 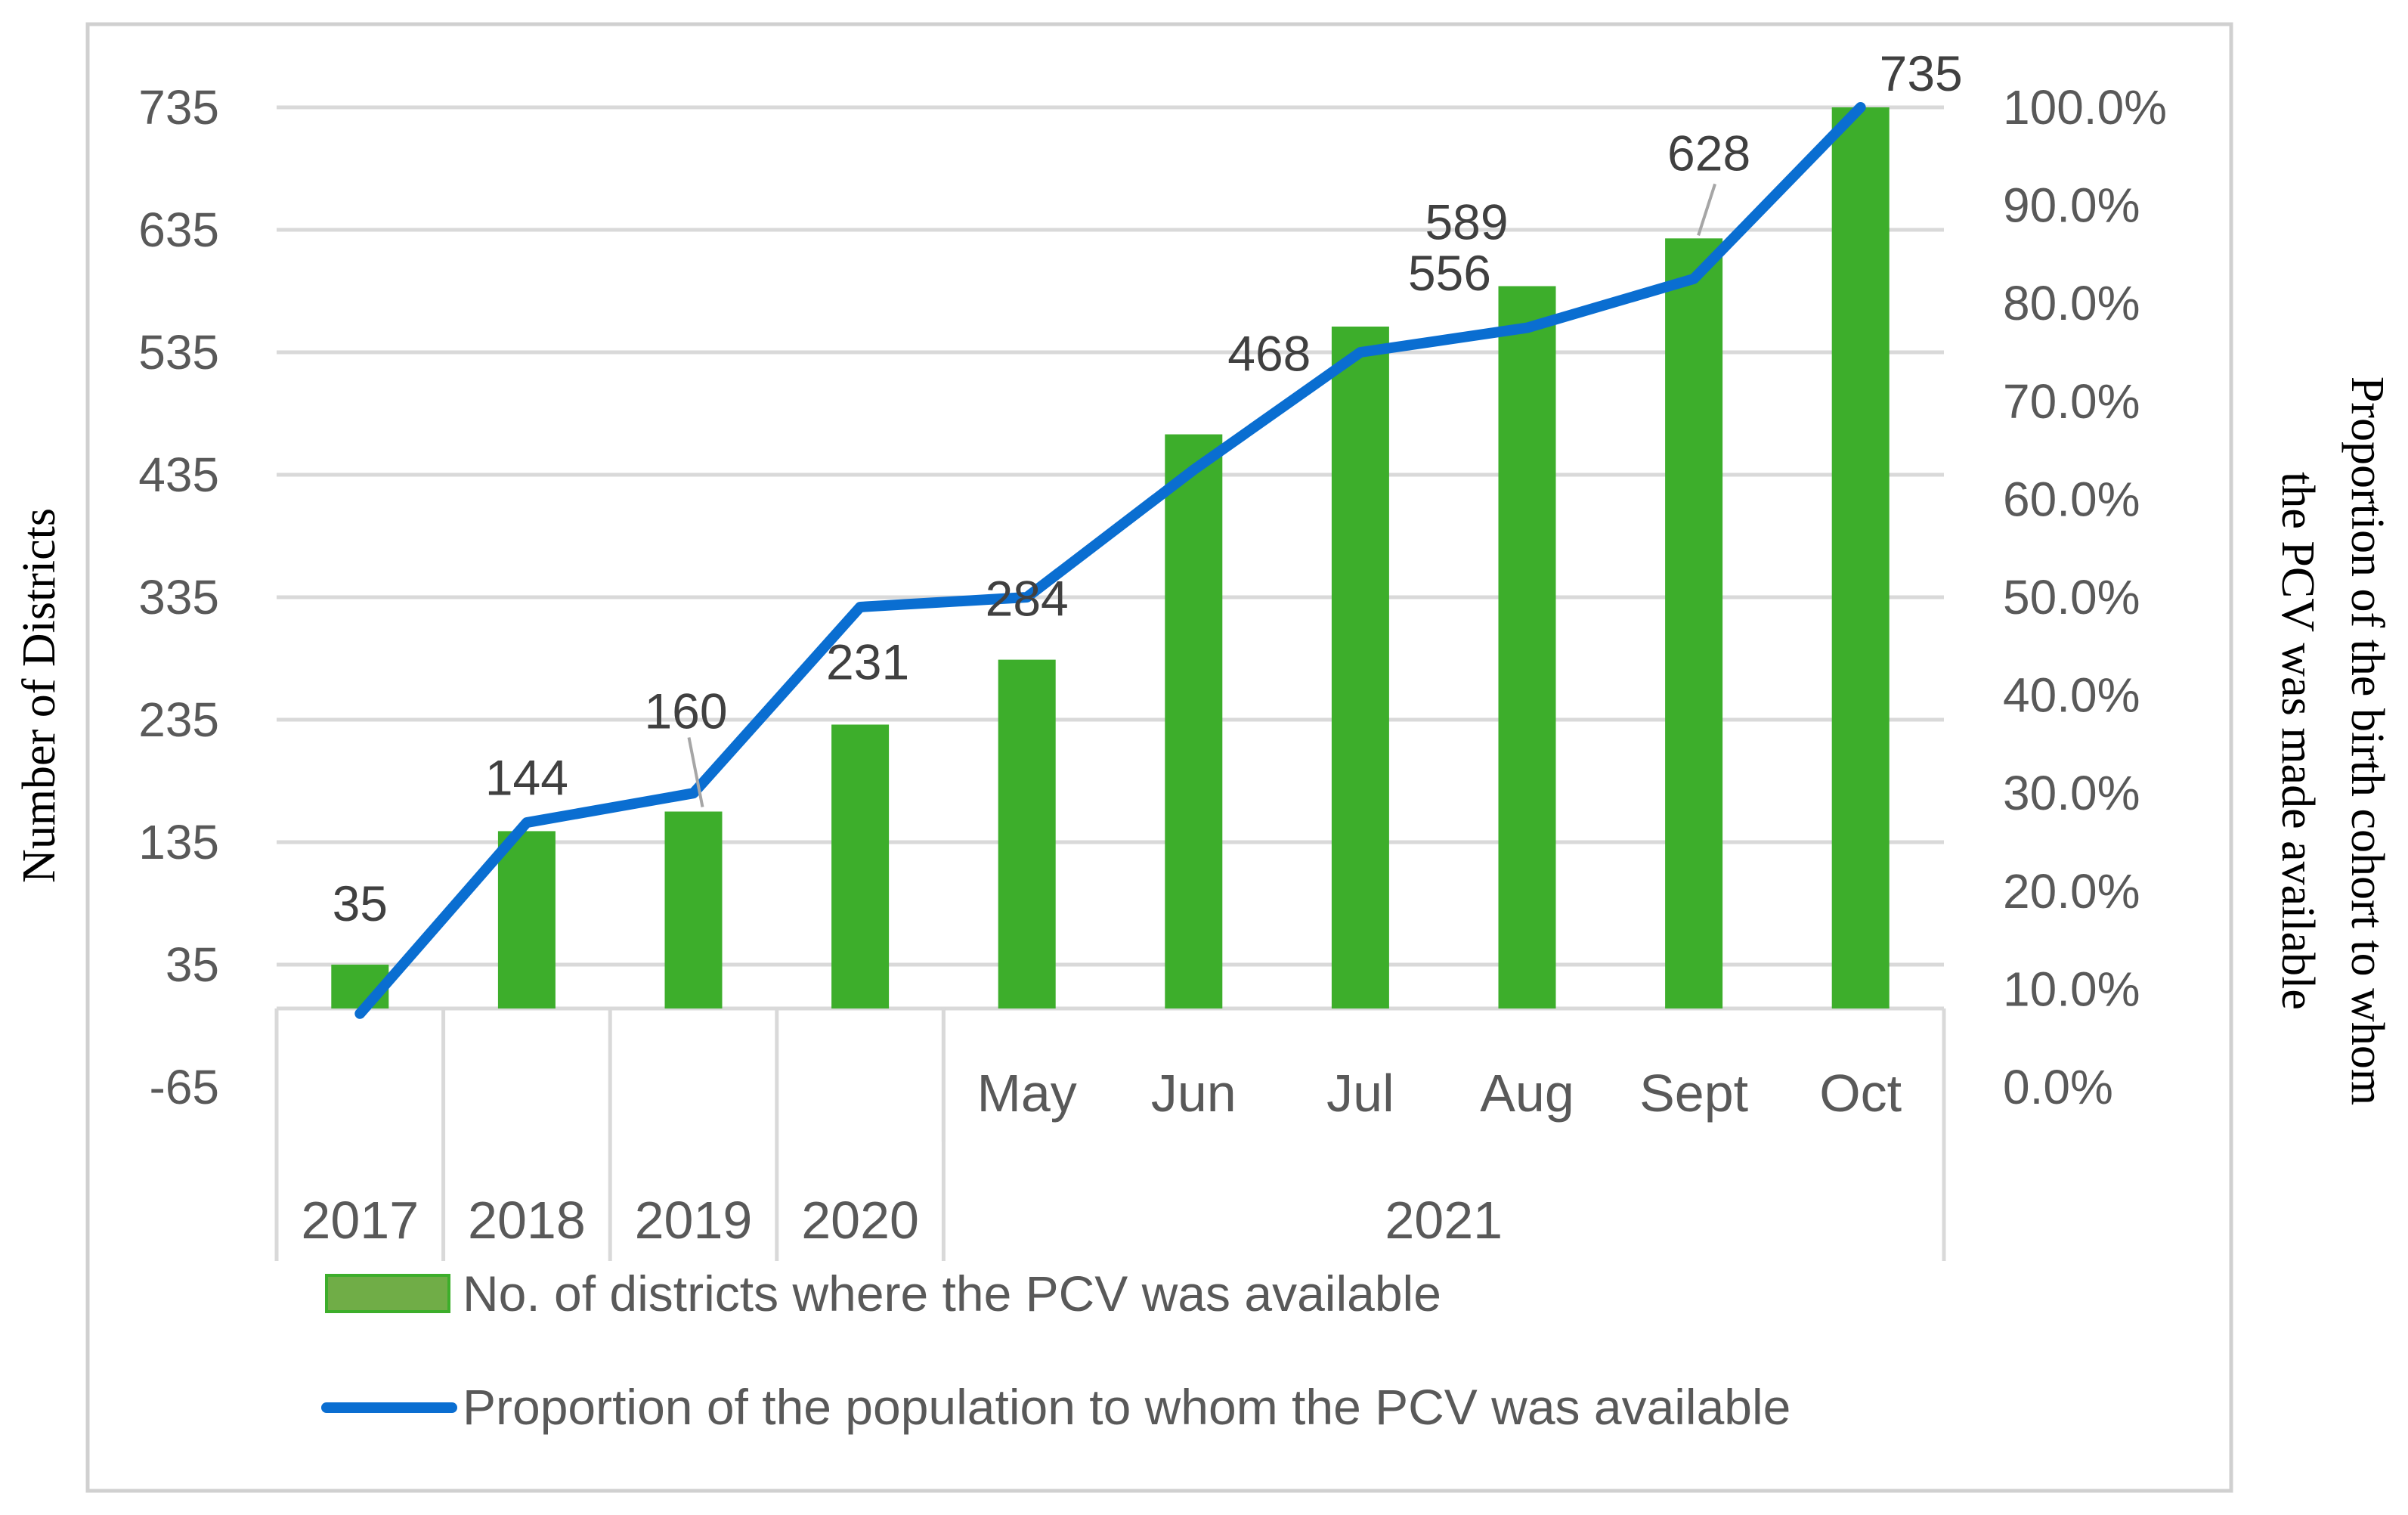 What do you see at coordinates (1466, 222) in the screenshot?
I see `bar-value-label: 589` at bounding box center [1466, 222].